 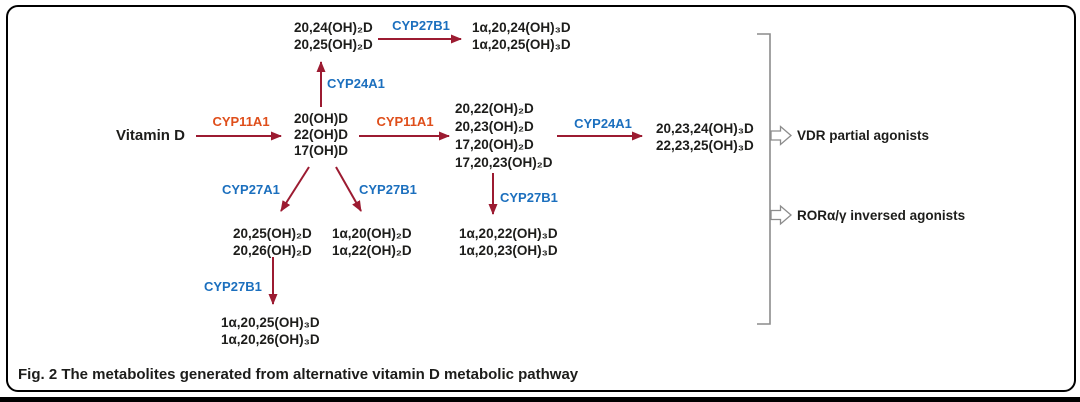 What do you see at coordinates (781, 215) in the screenshot?
I see `ror-outcome-arrow-icon` at bounding box center [781, 215].